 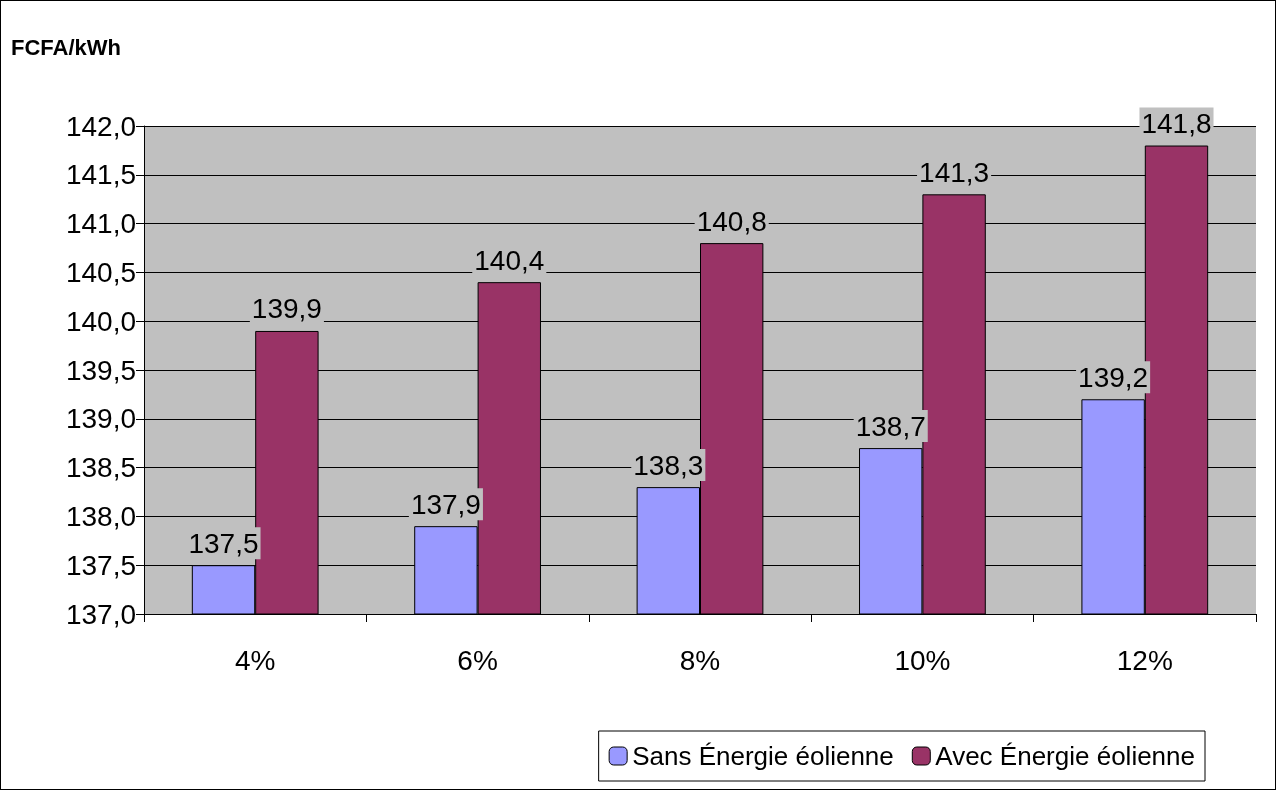 I want to click on y-tick-label: 139,0, so click(x=100, y=419).